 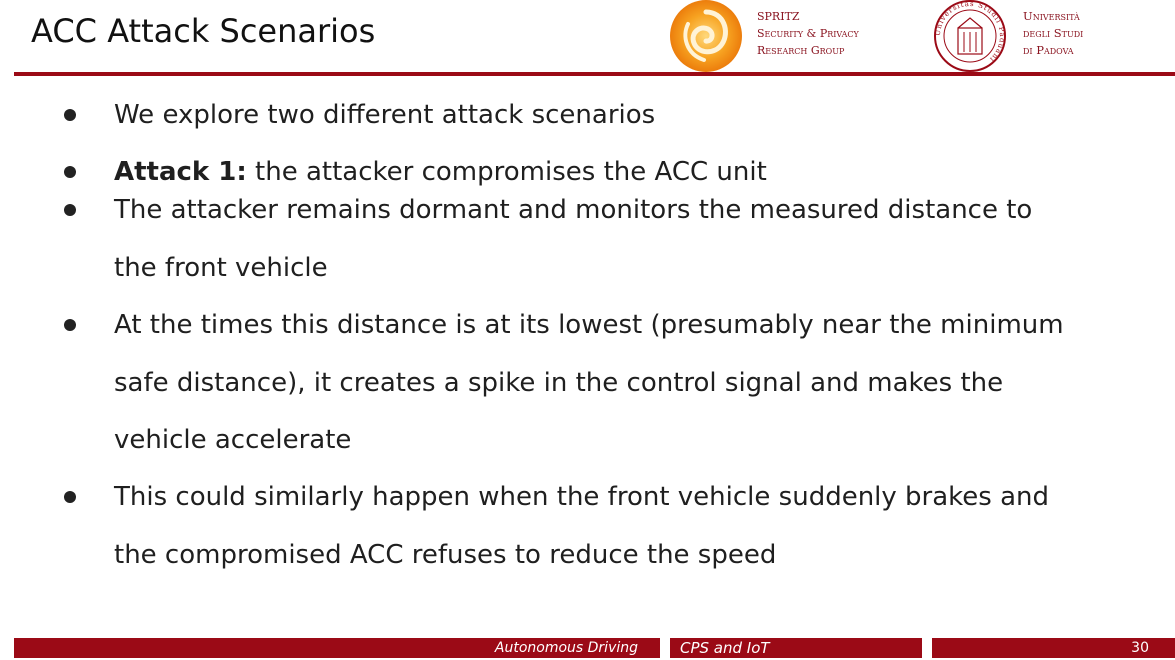 What do you see at coordinates (970, 36) in the screenshot?
I see `university-seal: Universitas Studii Paduani` at bounding box center [970, 36].